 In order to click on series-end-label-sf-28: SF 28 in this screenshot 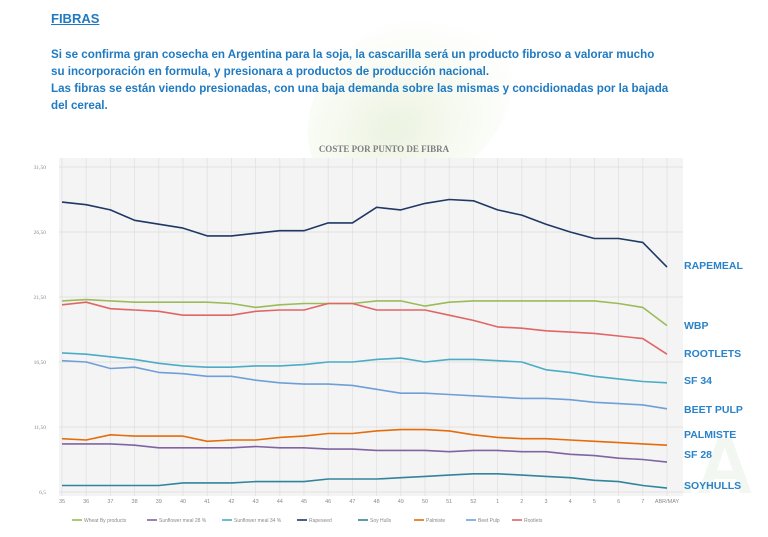, I will do `click(698, 455)`.